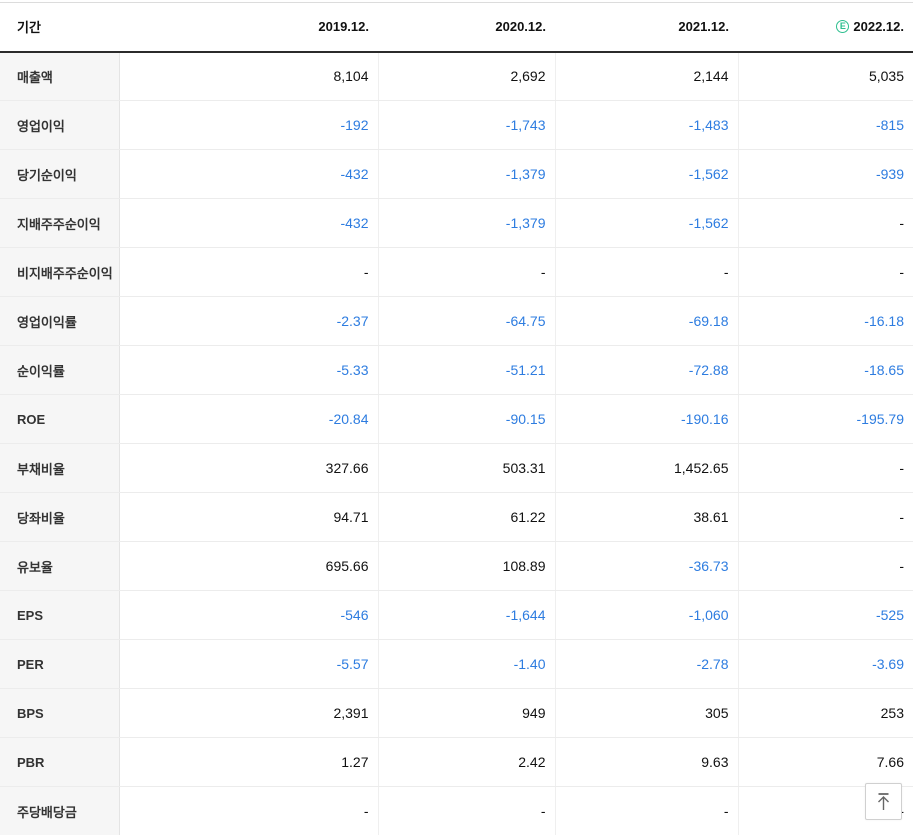  I want to click on table-row: 주당배당금----, so click(456, 810).